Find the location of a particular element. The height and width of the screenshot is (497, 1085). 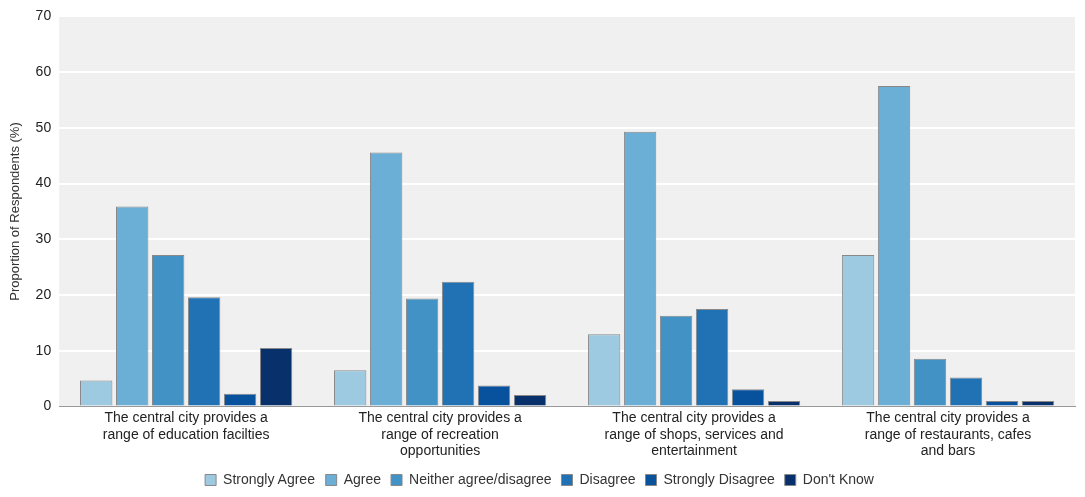

y-tick-label: 20 is located at coordinates (43, 293).